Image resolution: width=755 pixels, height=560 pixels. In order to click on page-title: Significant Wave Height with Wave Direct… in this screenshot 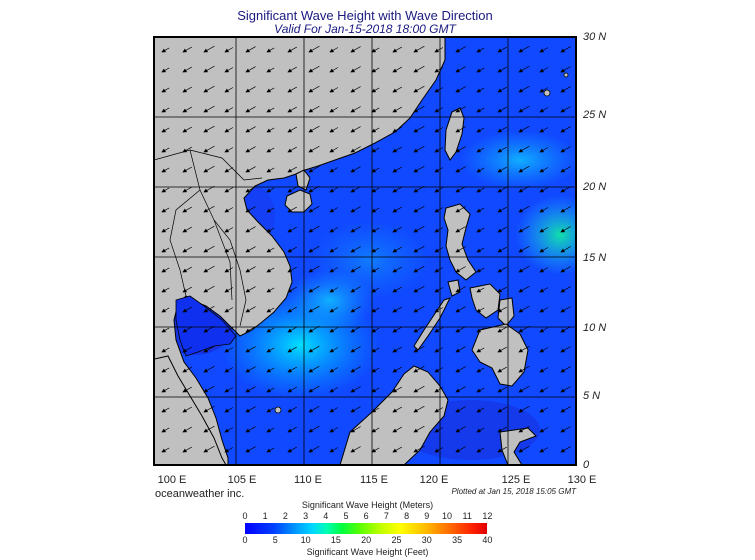, I will do `click(365, 15)`.